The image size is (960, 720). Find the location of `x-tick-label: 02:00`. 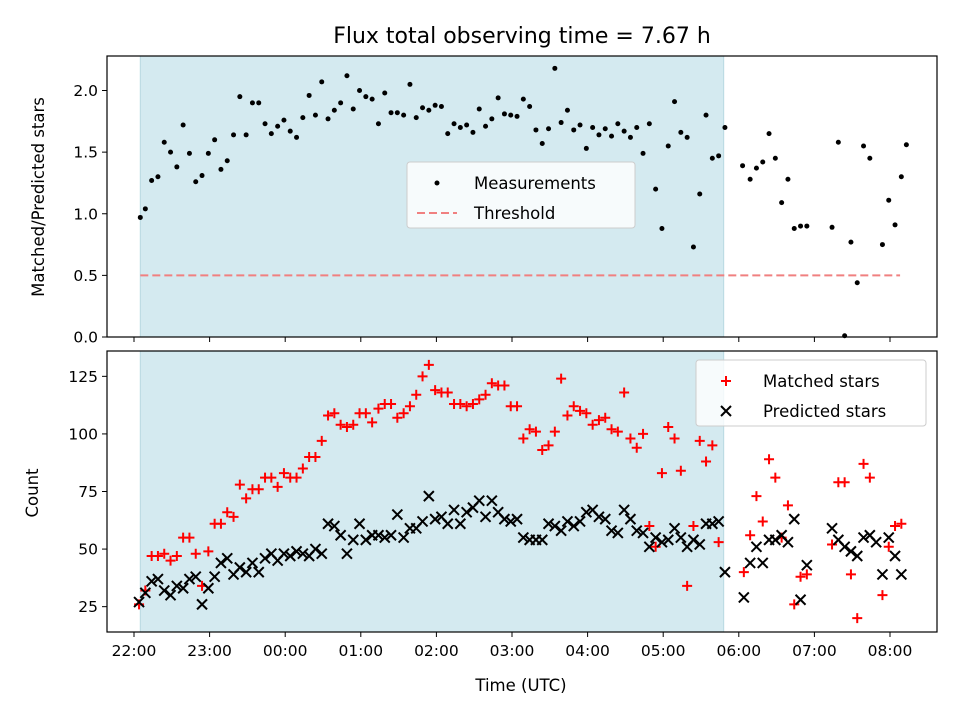

x-tick-label: 02:00 is located at coordinates (436, 651).